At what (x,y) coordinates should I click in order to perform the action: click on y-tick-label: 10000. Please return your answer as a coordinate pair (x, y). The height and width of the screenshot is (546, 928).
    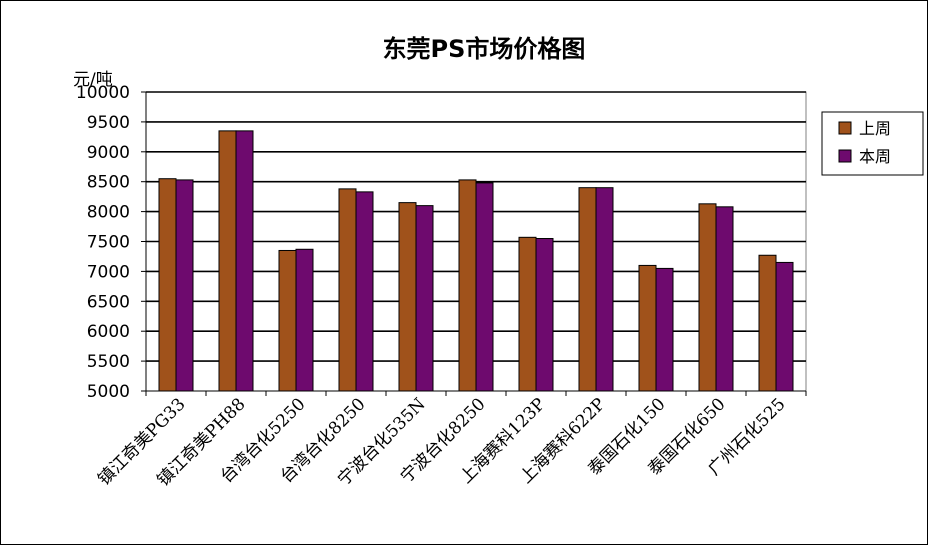
    Looking at the image, I should click on (103, 93).